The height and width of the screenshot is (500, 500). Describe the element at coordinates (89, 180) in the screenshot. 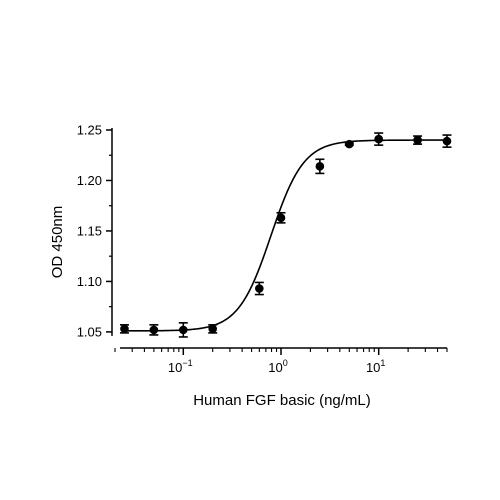

I see `y-tick-label: 1.20` at that location.